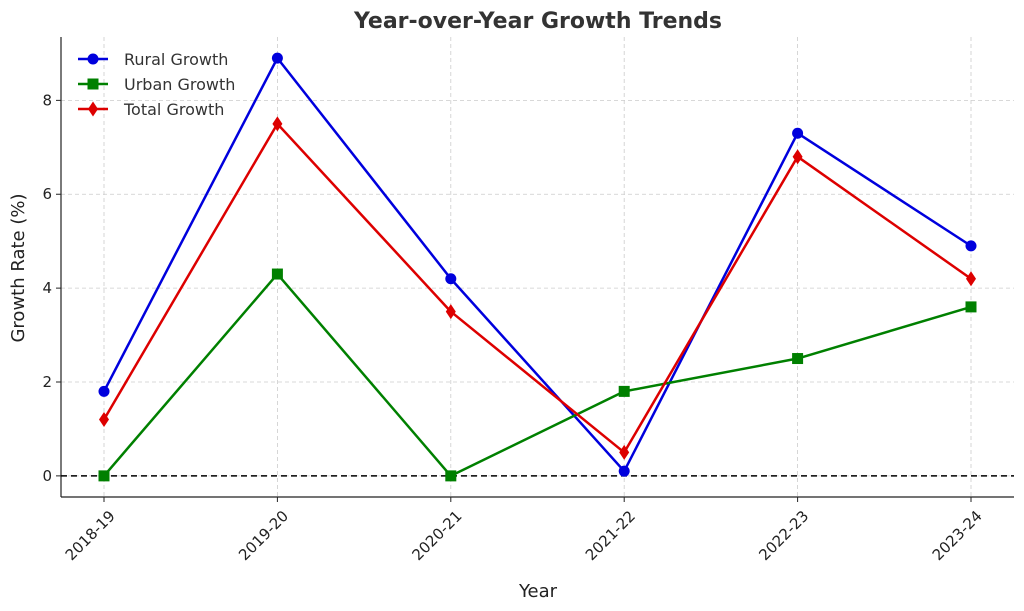 The image size is (1024, 611). What do you see at coordinates (538, 591) in the screenshot?
I see `x-axis-label: Year` at bounding box center [538, 591].